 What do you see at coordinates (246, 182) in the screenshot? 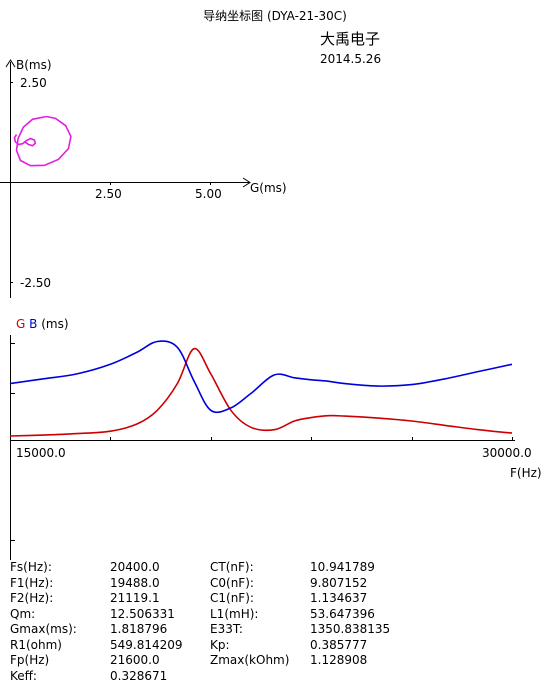
I see `top-x-arrow` at bounding box center [246, 182].